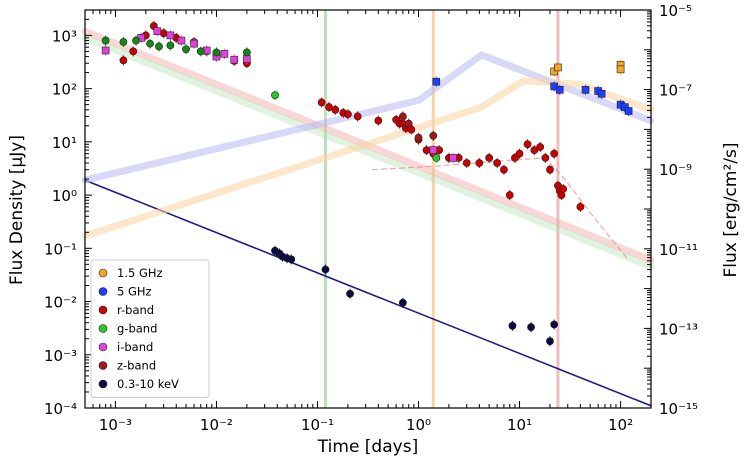 This screenshot has width=748, height=465. Describe the element at coordinates (64, 36) in the screenshot. I see `y-tick-label: 10³` at that location.